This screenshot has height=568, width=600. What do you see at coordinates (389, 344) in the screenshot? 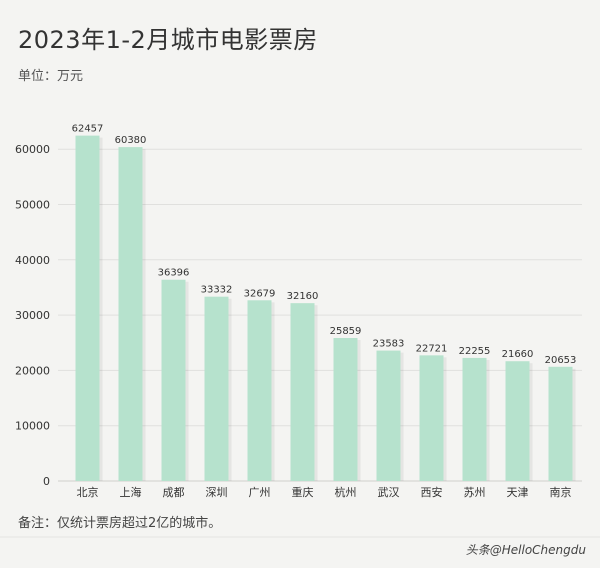
I see `data-label: 23583` at bounding box center [389, 344].